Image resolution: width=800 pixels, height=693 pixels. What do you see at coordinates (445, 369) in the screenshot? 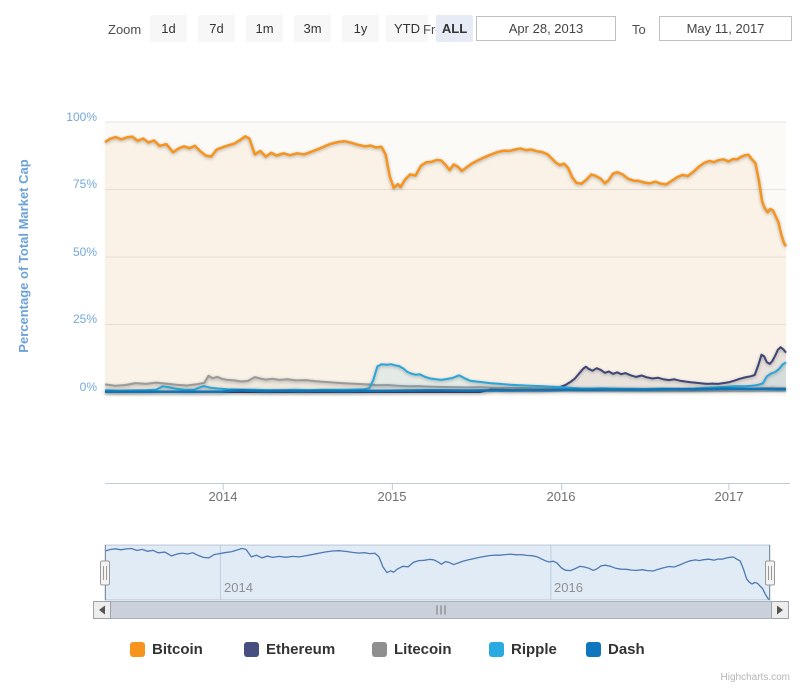
I see `series-area-ethereum` at bounding box center [445, 369].